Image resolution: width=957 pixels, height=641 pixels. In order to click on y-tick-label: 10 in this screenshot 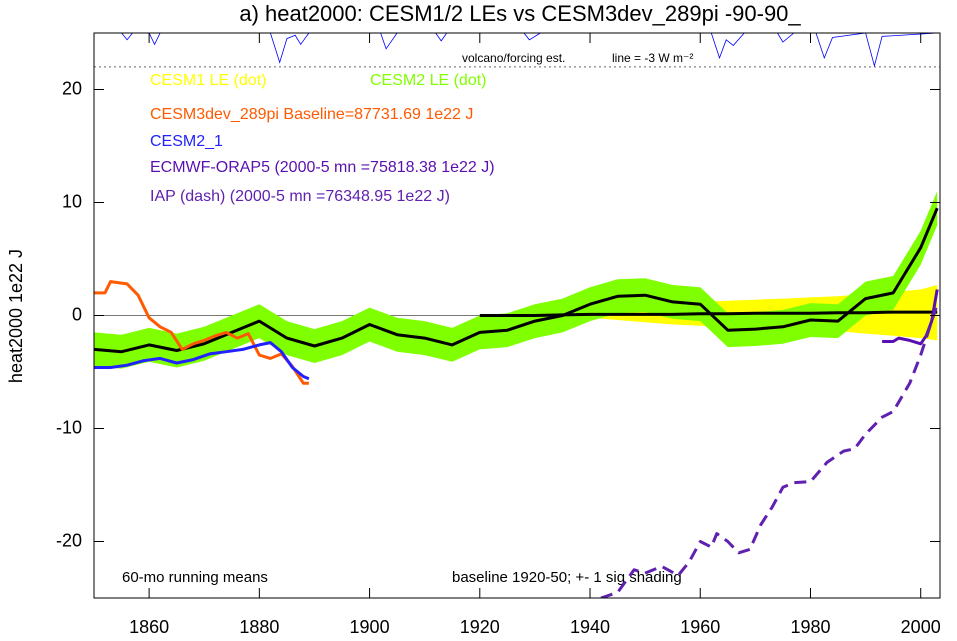, I will do `click(72, 201)`.